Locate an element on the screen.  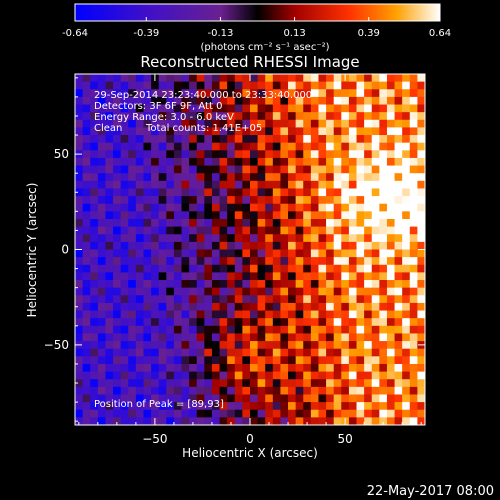
colorbar-tick-label: 0.39 is located at coordinates (369, 33).